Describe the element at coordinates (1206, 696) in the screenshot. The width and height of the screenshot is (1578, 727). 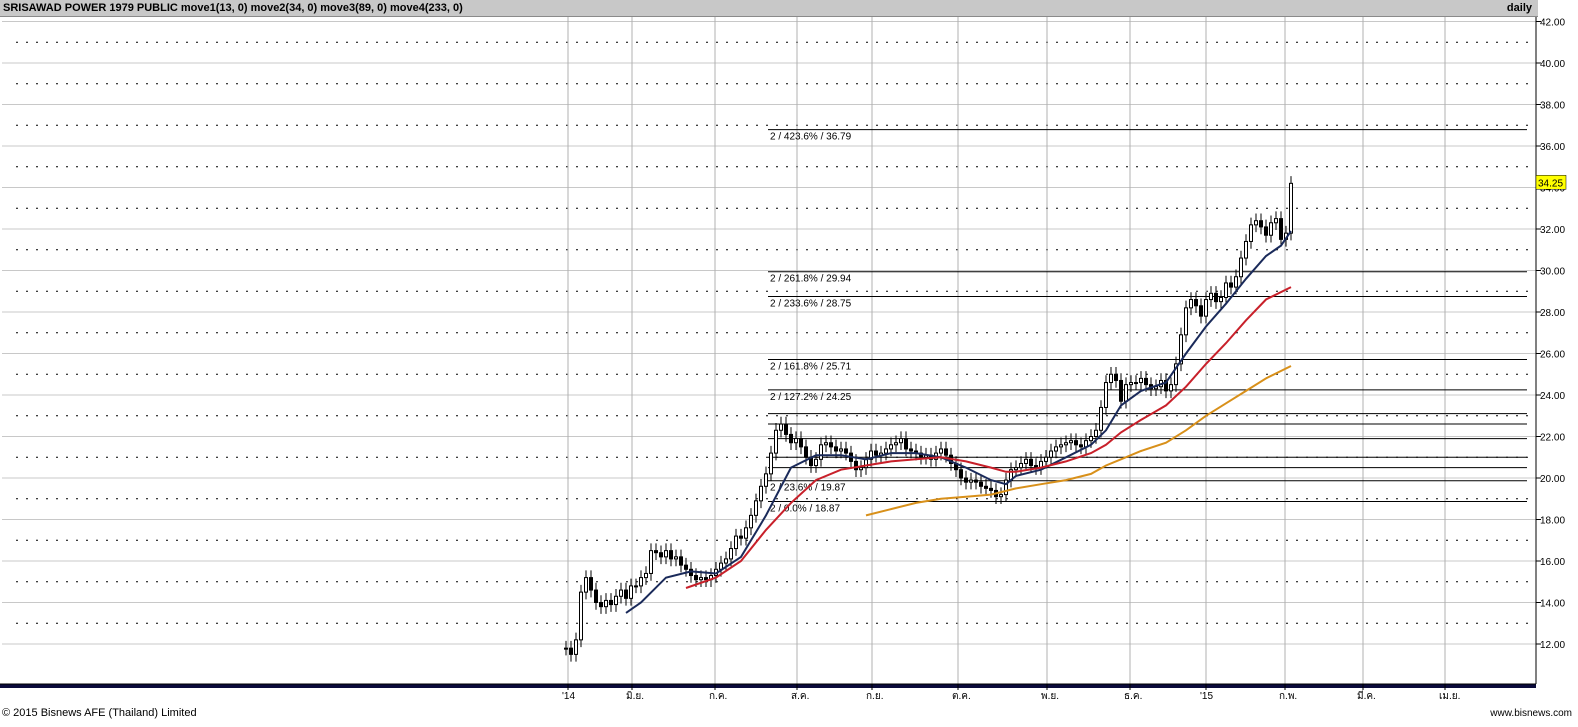
I see `x-tick-label: '15` at that location.